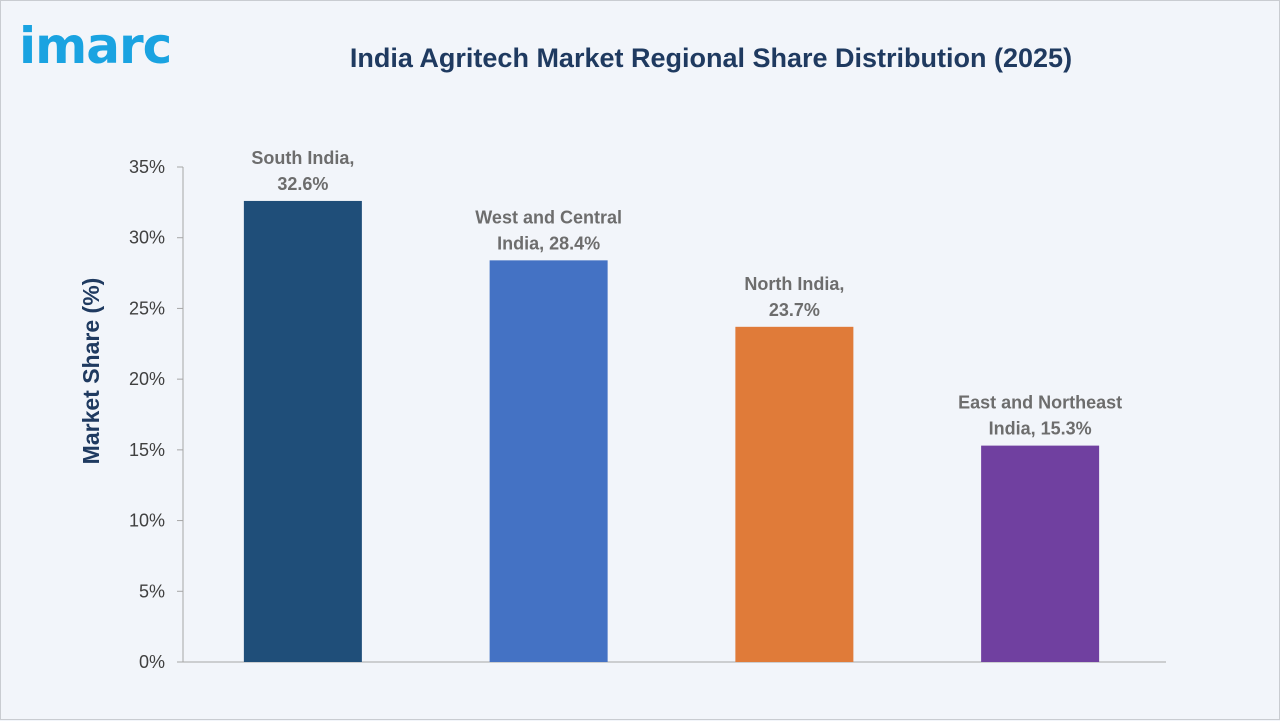 The width and height of the screenshot is (1280, 721). What do you see at coordinates (147, 308) in the screenshot?
I see `y-tick-label: 25%` at bounding box center [147, 308].